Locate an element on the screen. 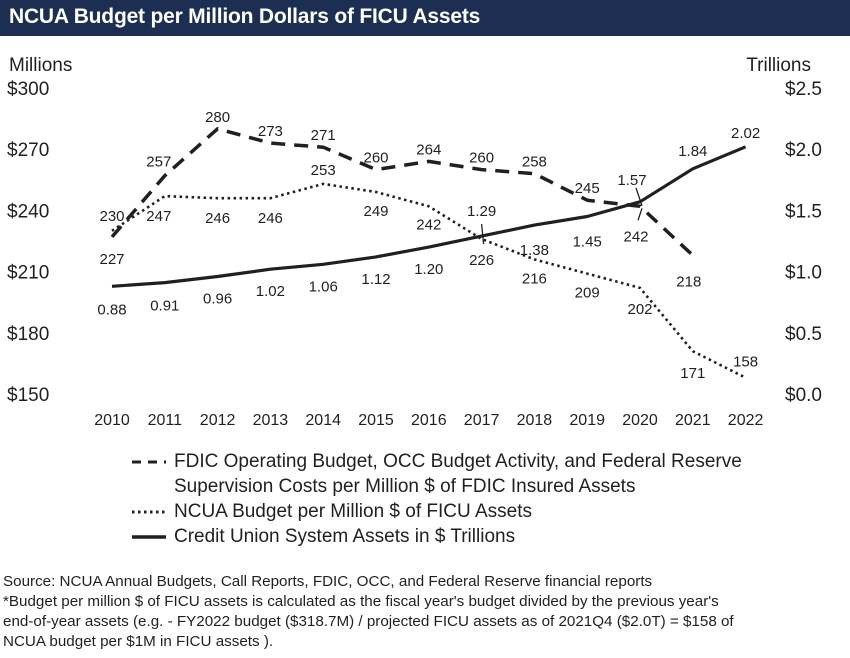  data-label-dashed: 242 is located at coordinates (635, 236).